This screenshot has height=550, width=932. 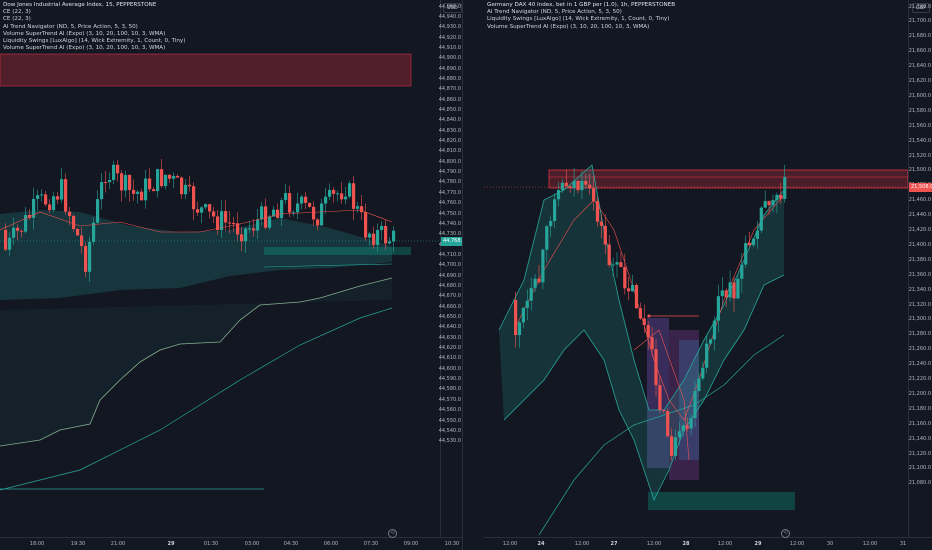 I want to click on time-tick-label: 07:30, so click(x=371, y=544).